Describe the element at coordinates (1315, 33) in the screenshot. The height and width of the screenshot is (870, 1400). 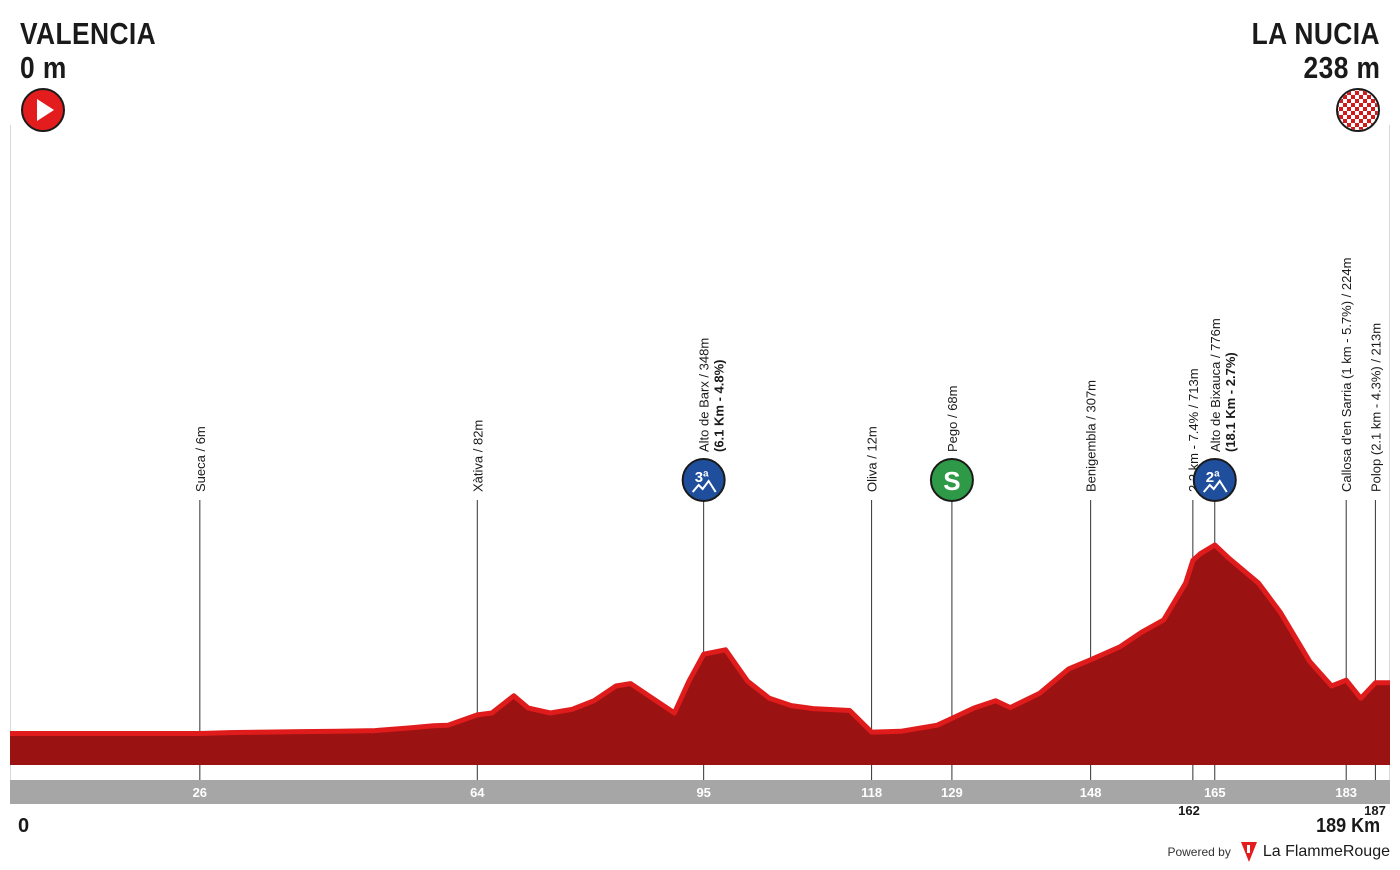
I see `finish-city: LA NUCIA` at that location.